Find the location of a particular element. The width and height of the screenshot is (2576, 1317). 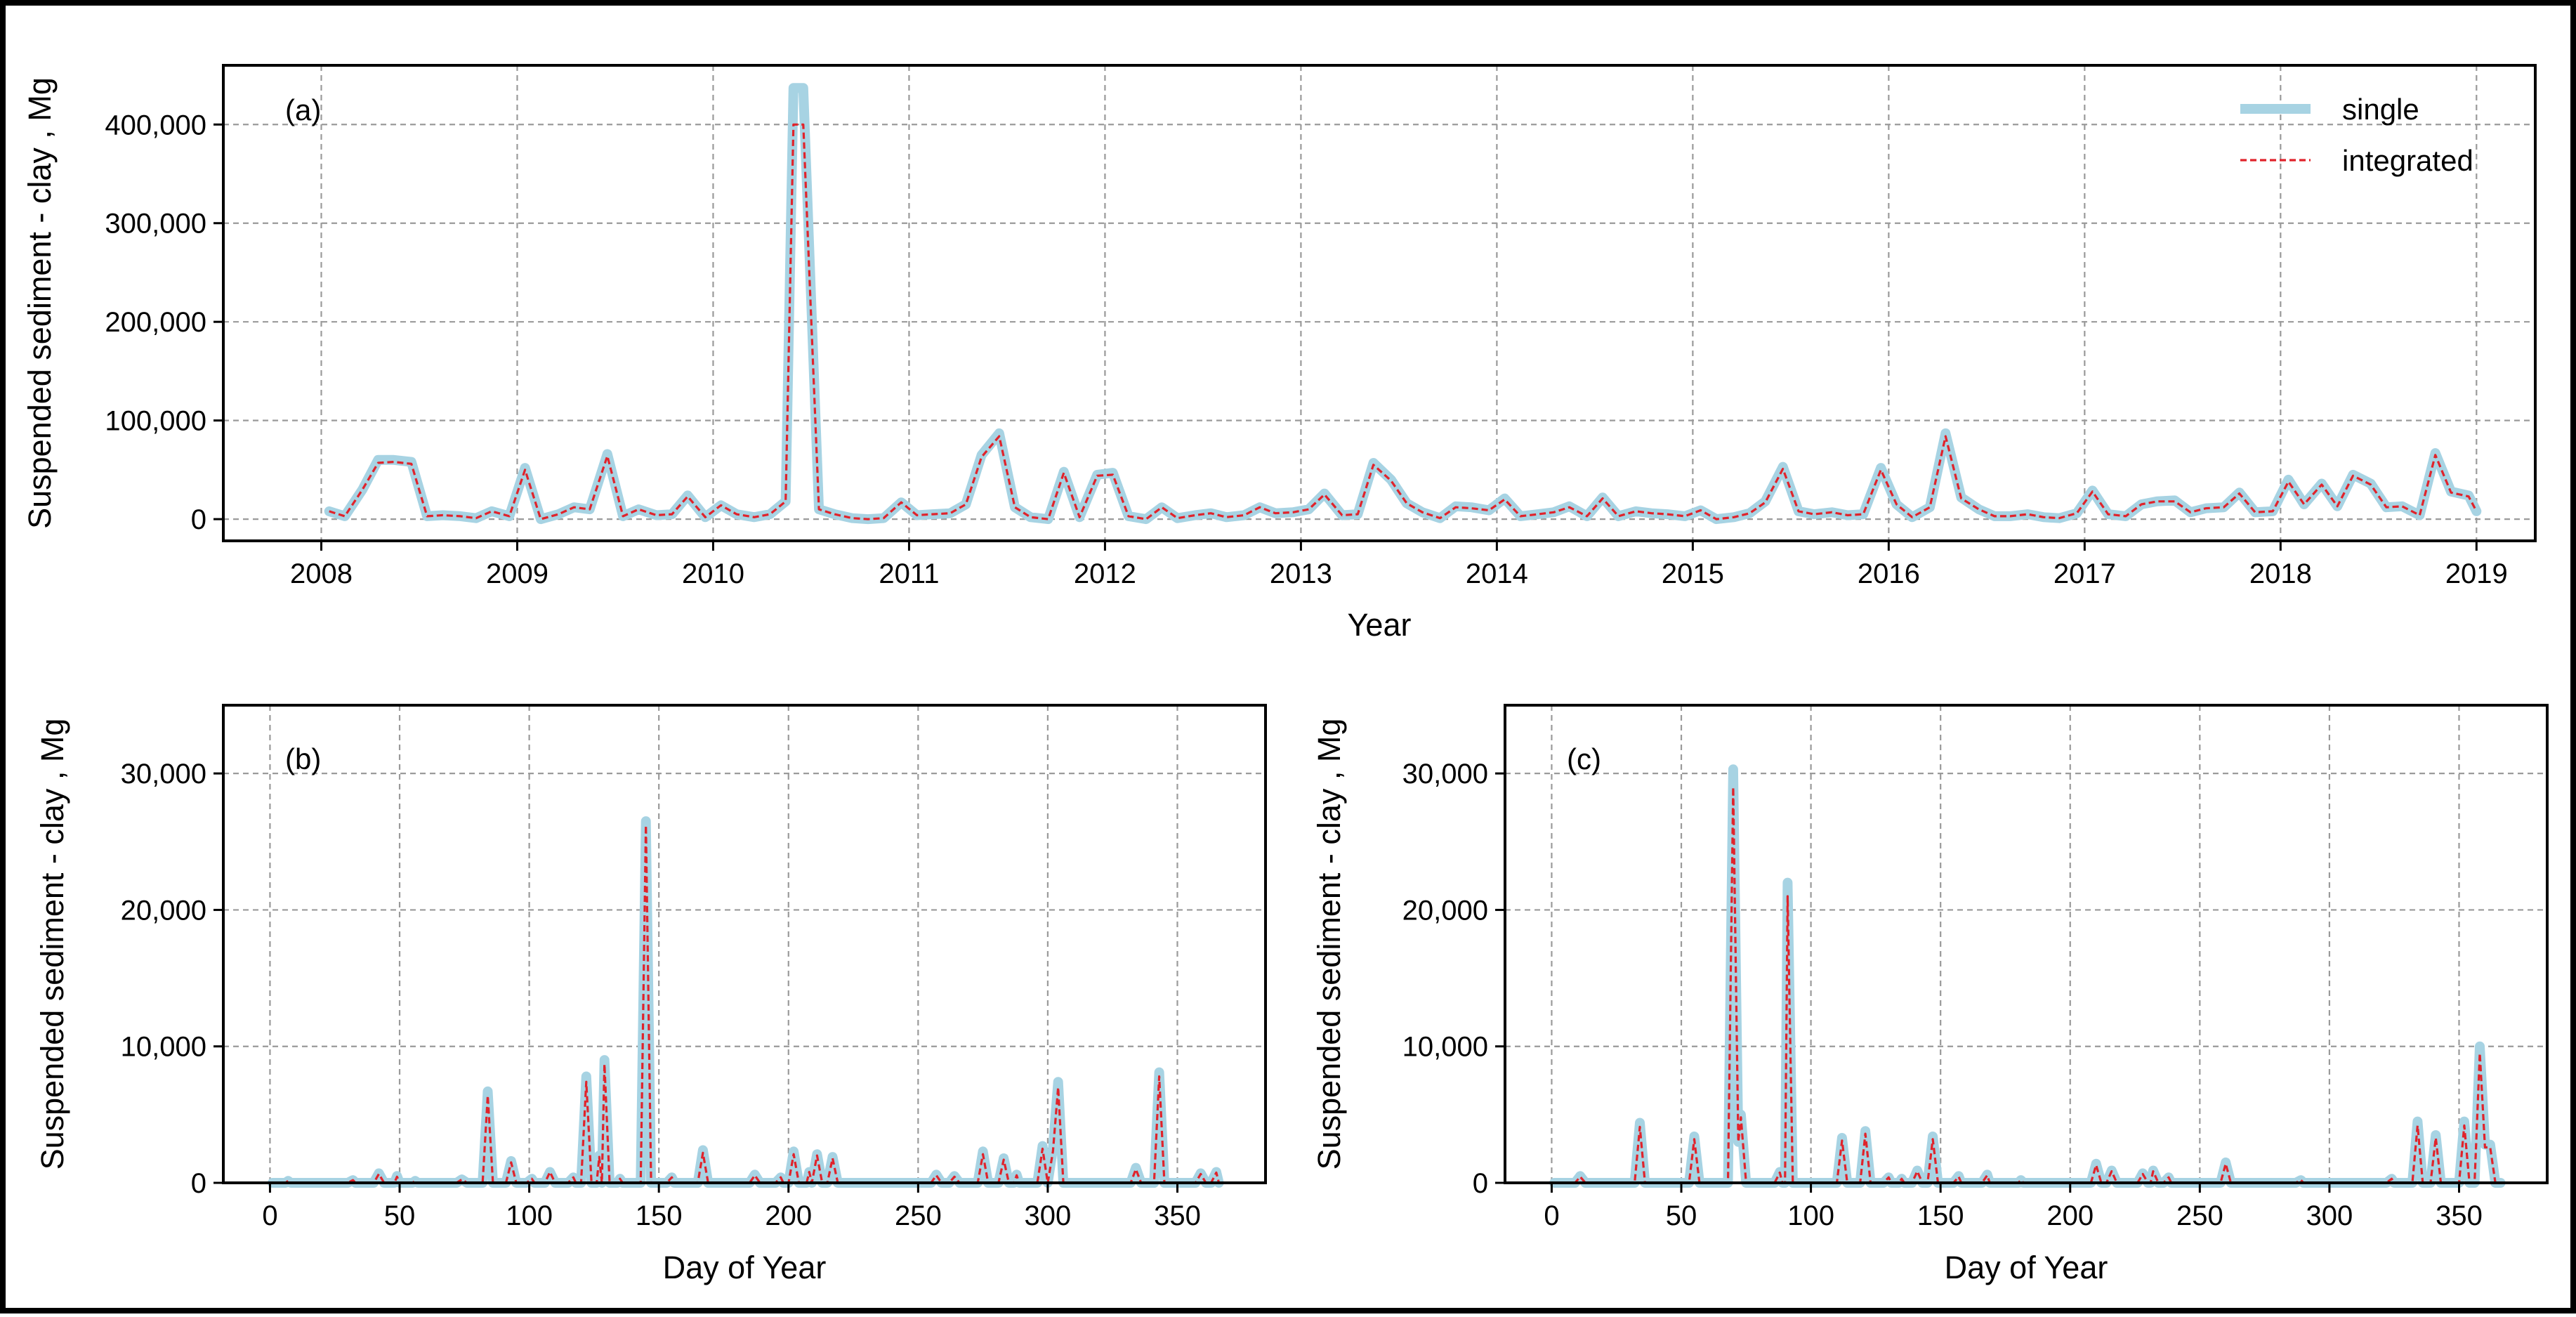

panel-a-x-axis-label: Year is located at coordinates (1380, 625).